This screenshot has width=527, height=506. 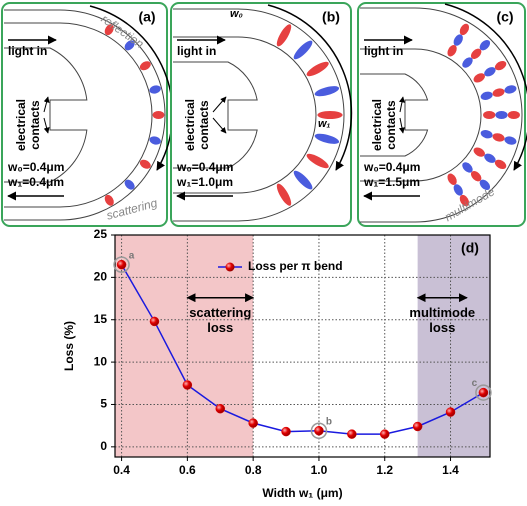 What do you see at coordinates (384, 470) in the screenshot?
I see `x-tick-label: 1.2` at bounding box center [384, 470].